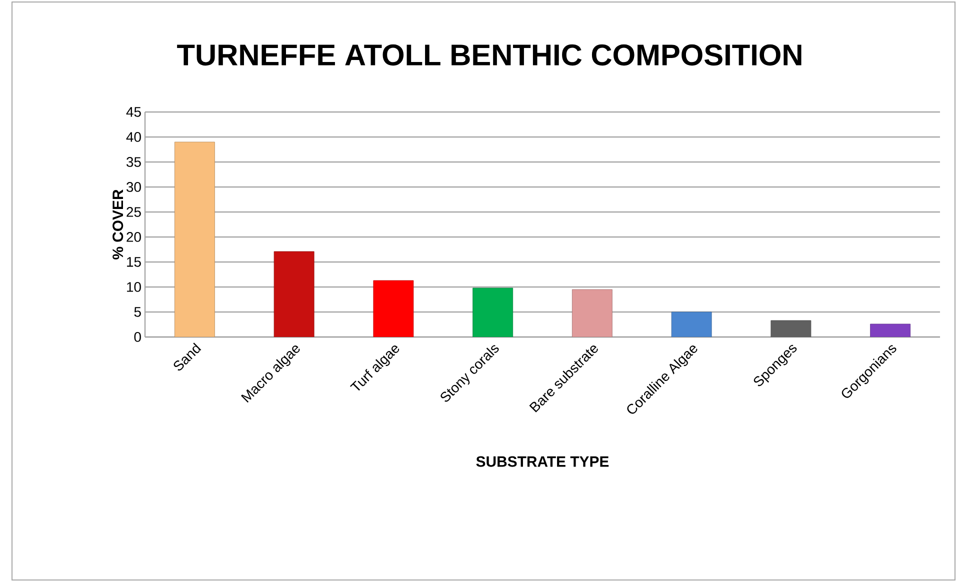 The image size is (958, 582). Describe the element at coordinates (137, 312) in the screenshot. I see `y-tick-label: 5` at that location.